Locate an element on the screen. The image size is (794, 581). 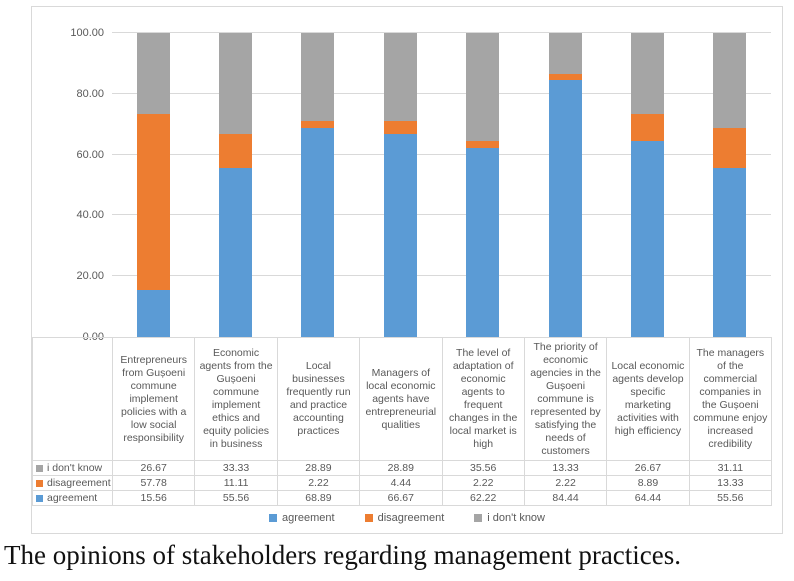
y-axis: 100.00 80.00 60.00 40.00 20.00 0.00 is located at coordinates (68, 185).